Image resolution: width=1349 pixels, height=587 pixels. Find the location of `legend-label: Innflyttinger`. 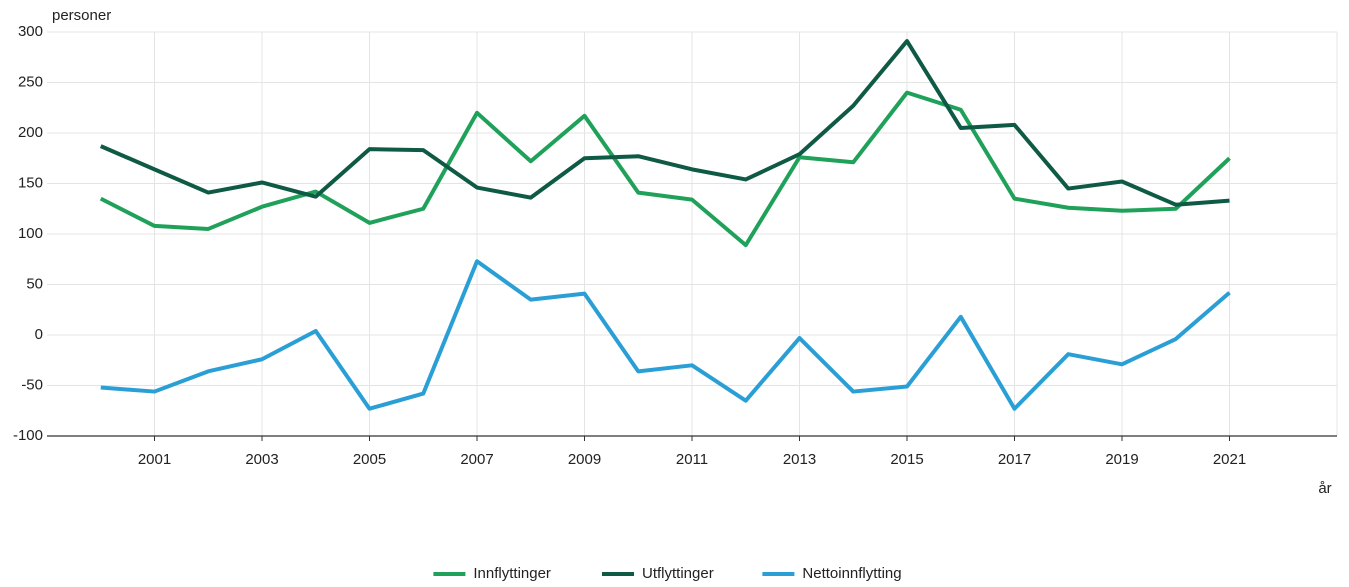

legend-label: Innflyttinger is located at coordinates (512, 573).